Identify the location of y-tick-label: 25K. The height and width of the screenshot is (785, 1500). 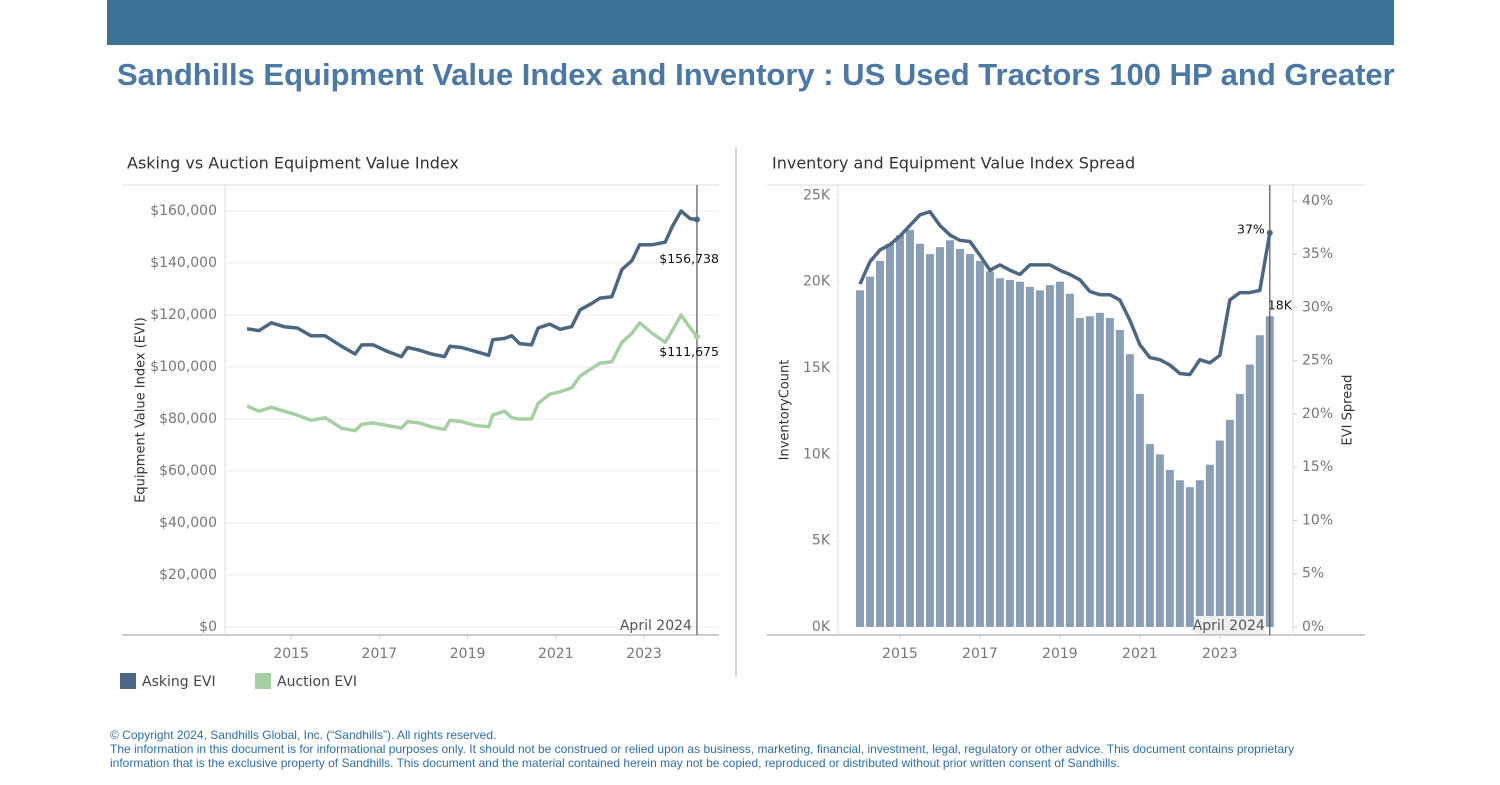
(817, 195).